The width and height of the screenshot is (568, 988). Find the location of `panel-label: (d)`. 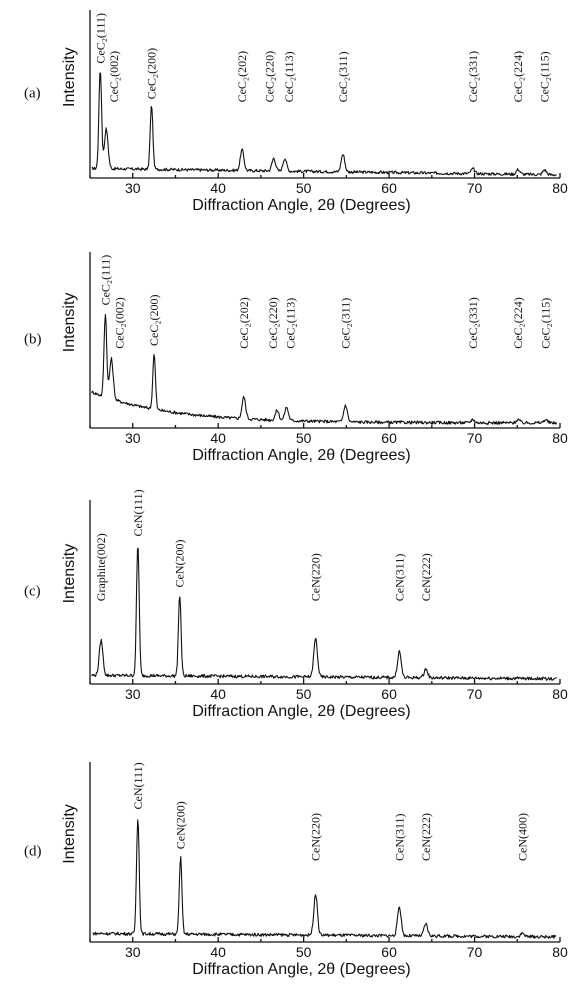

panel-label: (d) is located at coordinates (33, 852).